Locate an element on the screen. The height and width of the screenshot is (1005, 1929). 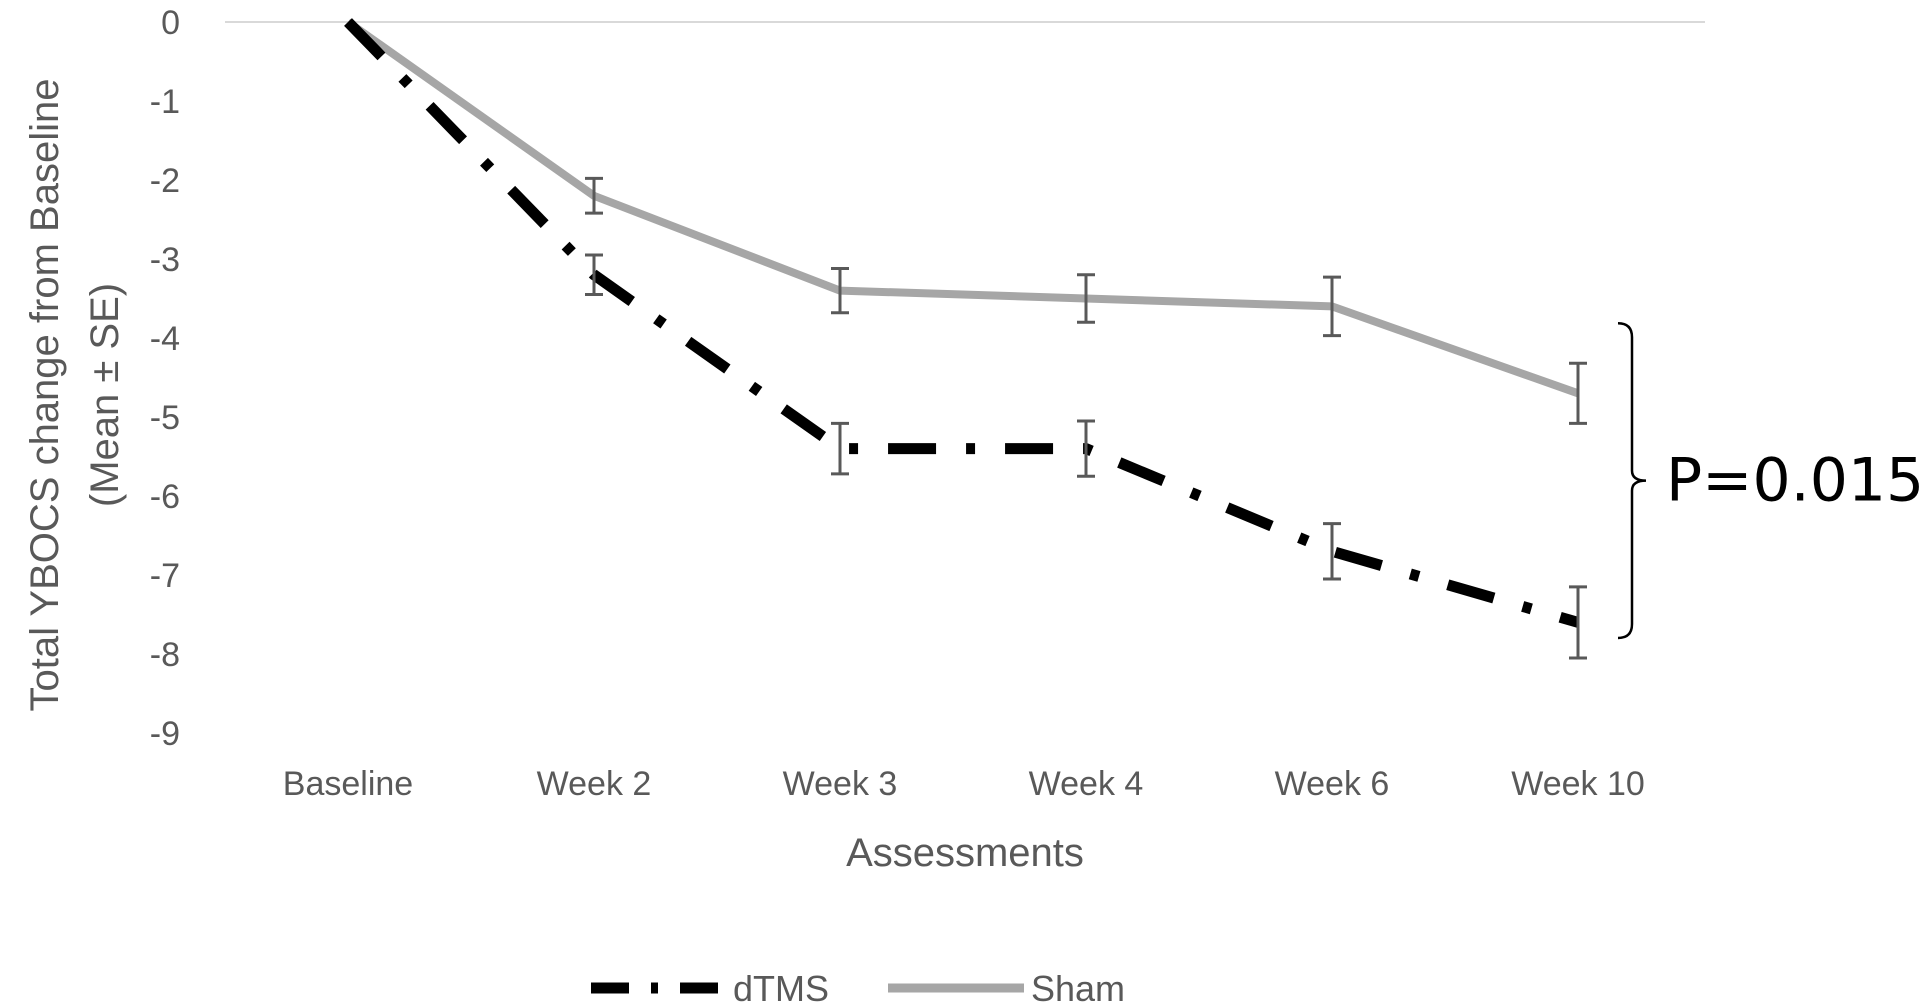
x-tick-label: Week 3 is located at coordinates (840, 784).